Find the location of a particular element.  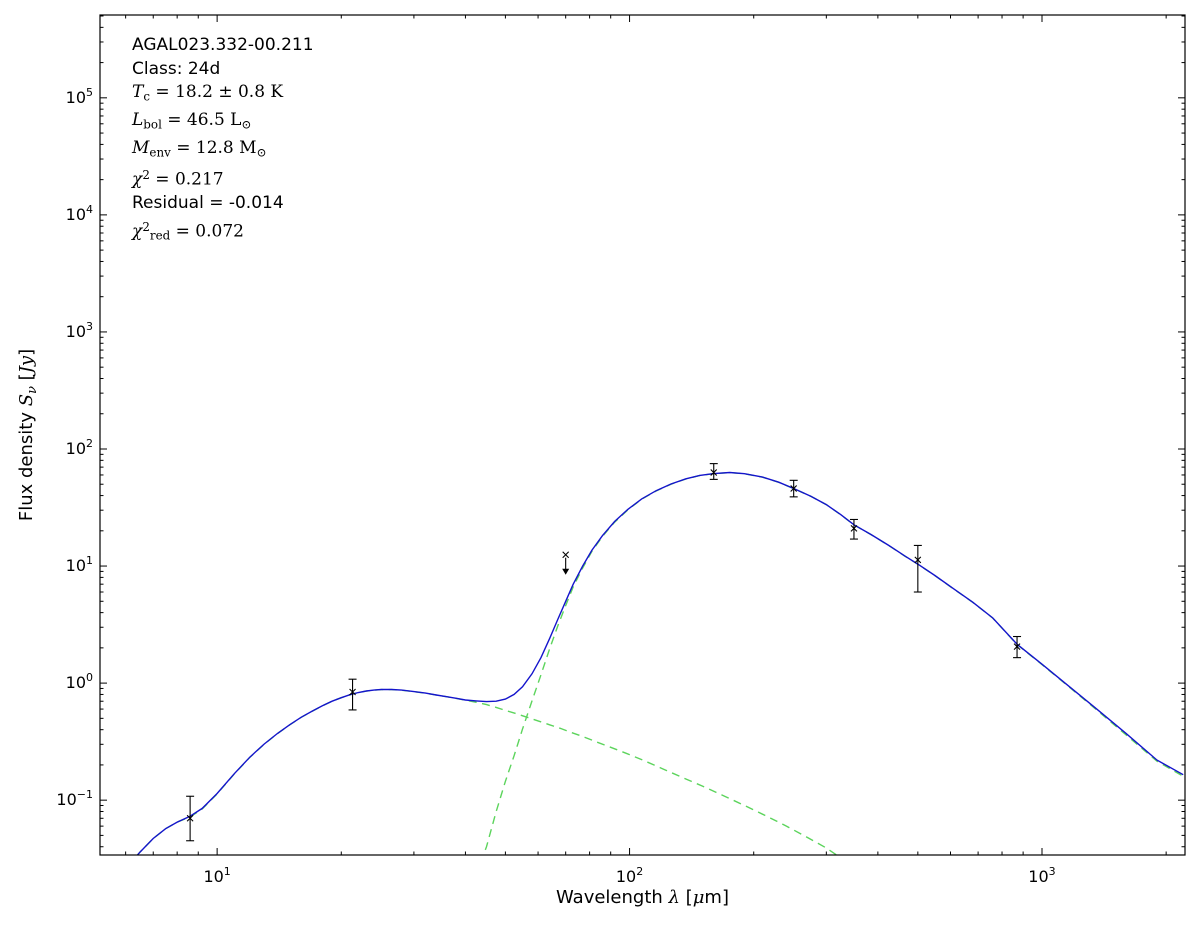

x-tick-label: 10³ is located at coordinates (1041, 875).